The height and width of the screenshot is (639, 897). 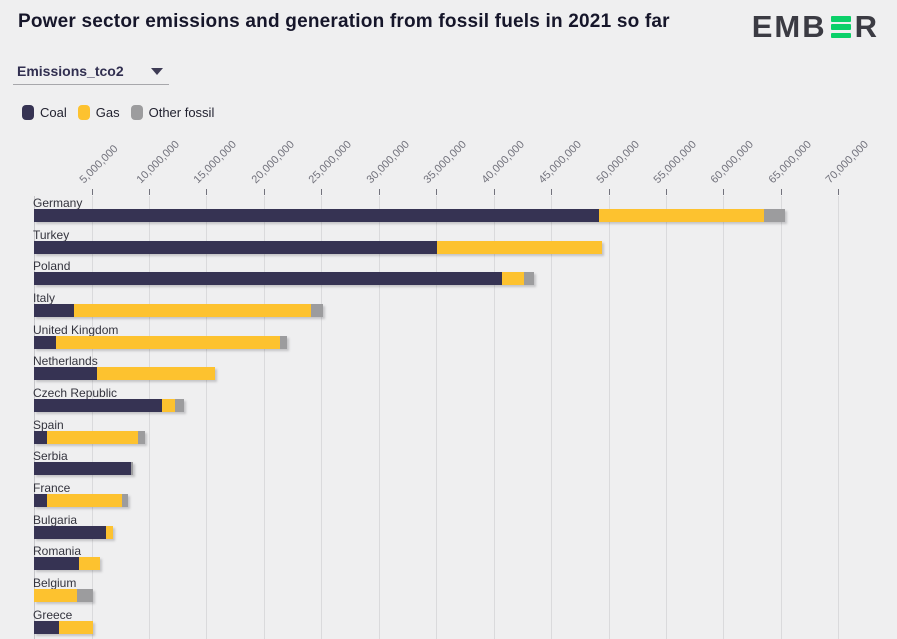 I want to click on country-label: Czech Republic, so click(x=75, y=392).